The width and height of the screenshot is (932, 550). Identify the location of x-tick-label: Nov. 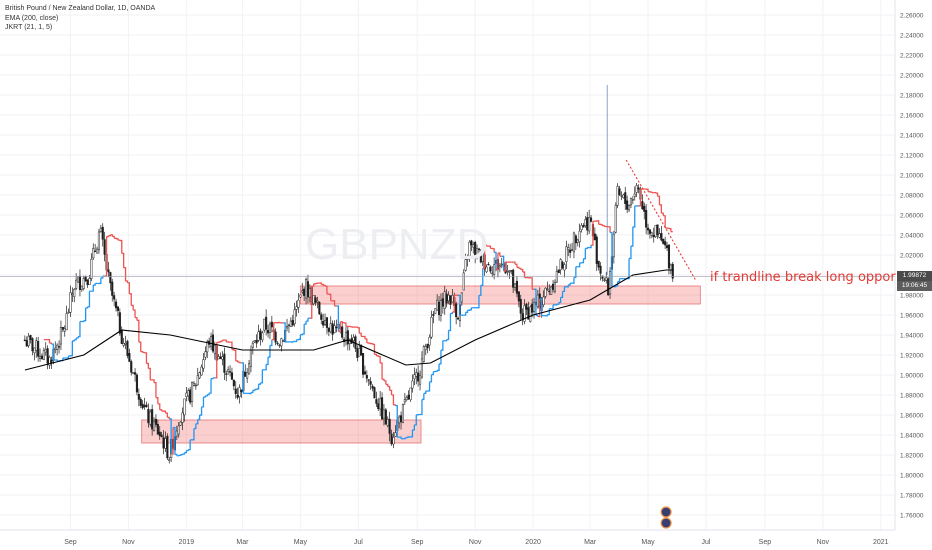
(475, 542).